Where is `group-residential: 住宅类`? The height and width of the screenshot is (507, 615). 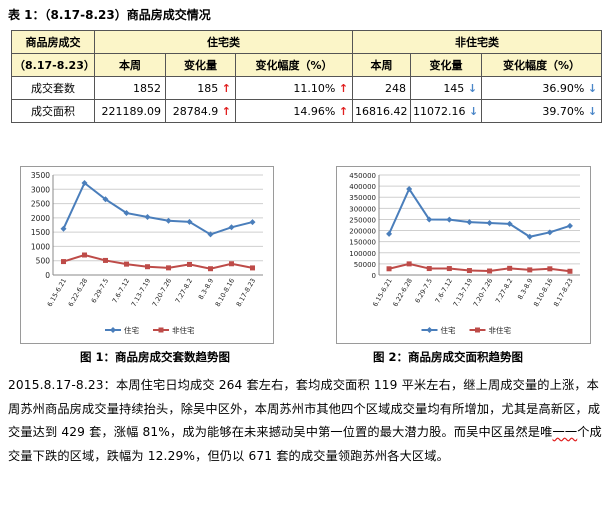
group-residential: 住宅类 is located at coordinates (223, 42).